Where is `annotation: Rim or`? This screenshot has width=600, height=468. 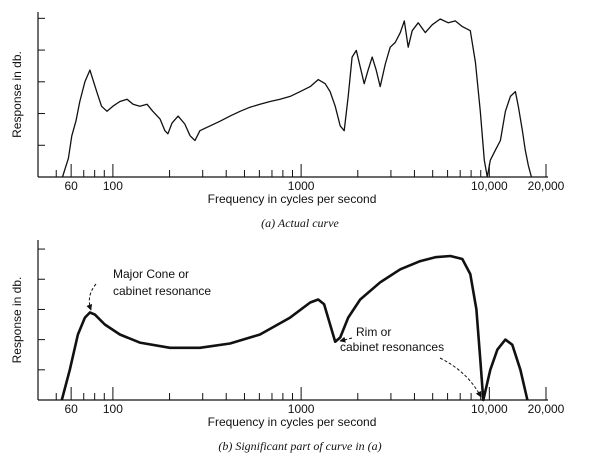
annotation: Rim or is located at coordinates (373, 332).